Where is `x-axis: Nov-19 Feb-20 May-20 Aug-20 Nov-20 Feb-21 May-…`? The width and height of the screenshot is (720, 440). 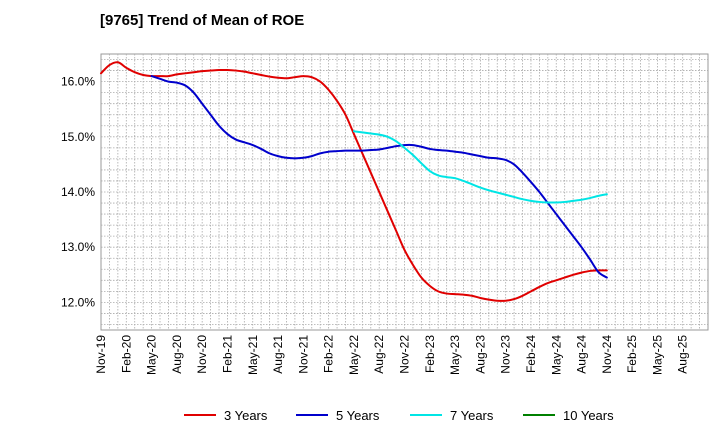
x-axis: Nov-19 Feb-20 May-20 Aug-20 Nov-20 Feb-21 May-… is located at coordinates (392, 355).